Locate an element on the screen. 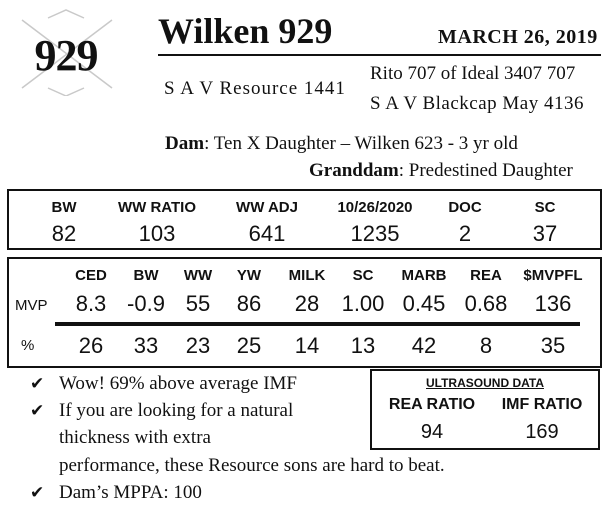  weights-header-bw: BW is located at coordinates (64, 207).